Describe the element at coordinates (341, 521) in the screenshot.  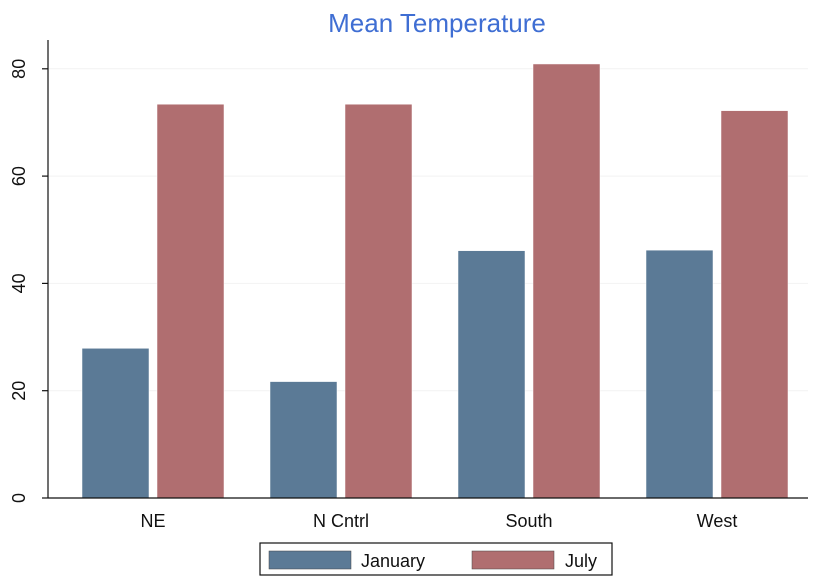
I see `x-tick-label: N Cntrl` at that location.